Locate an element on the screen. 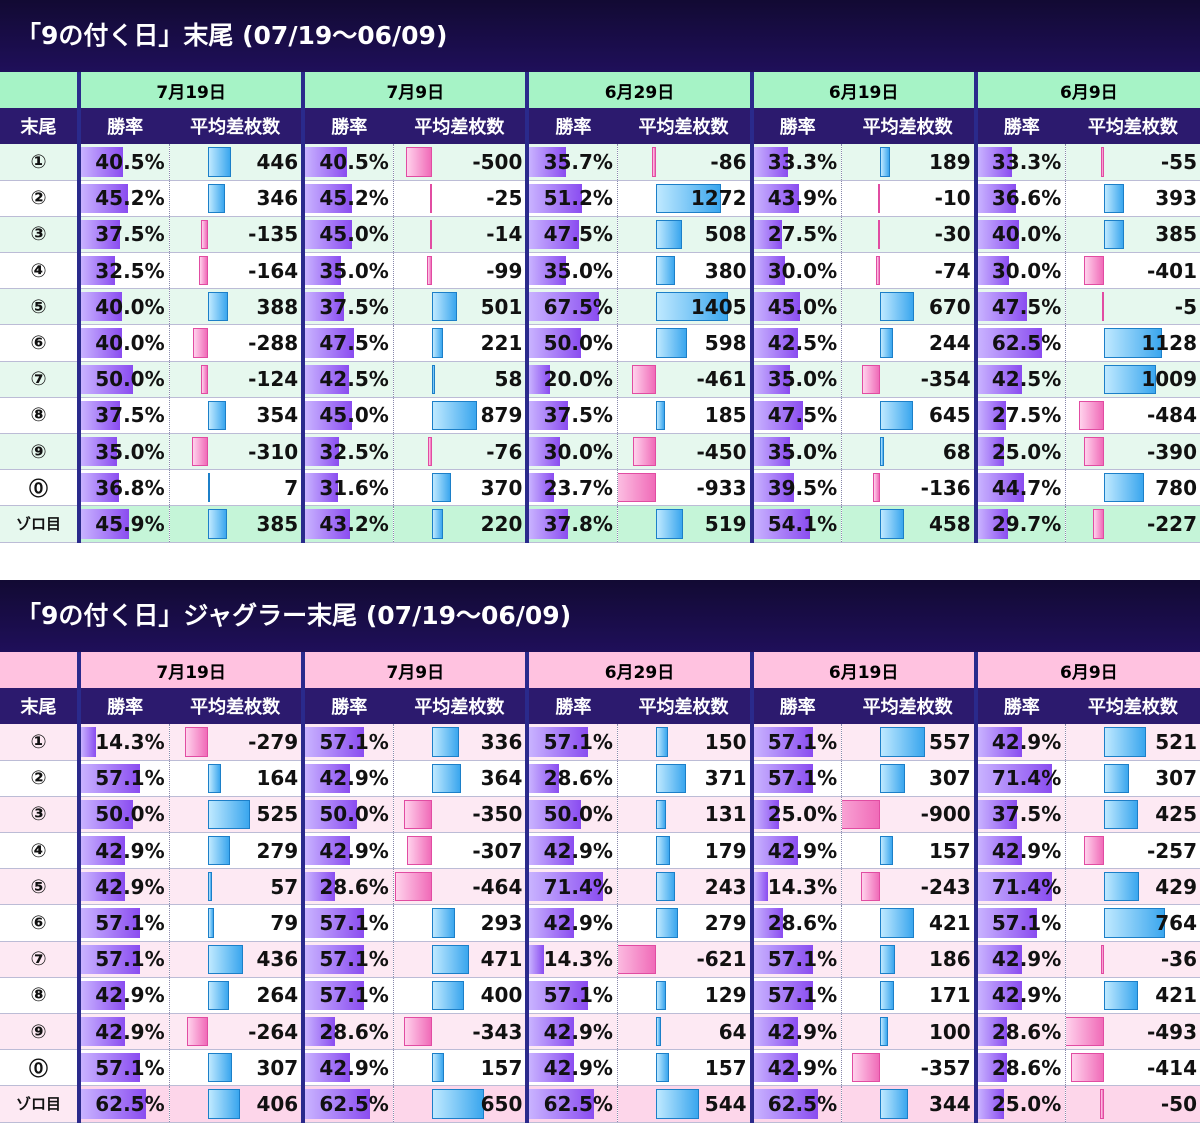 The height and width of the screenshot is (1124, 1200). win-rate-header: 勝率 is located at coordinates (1019, 126).